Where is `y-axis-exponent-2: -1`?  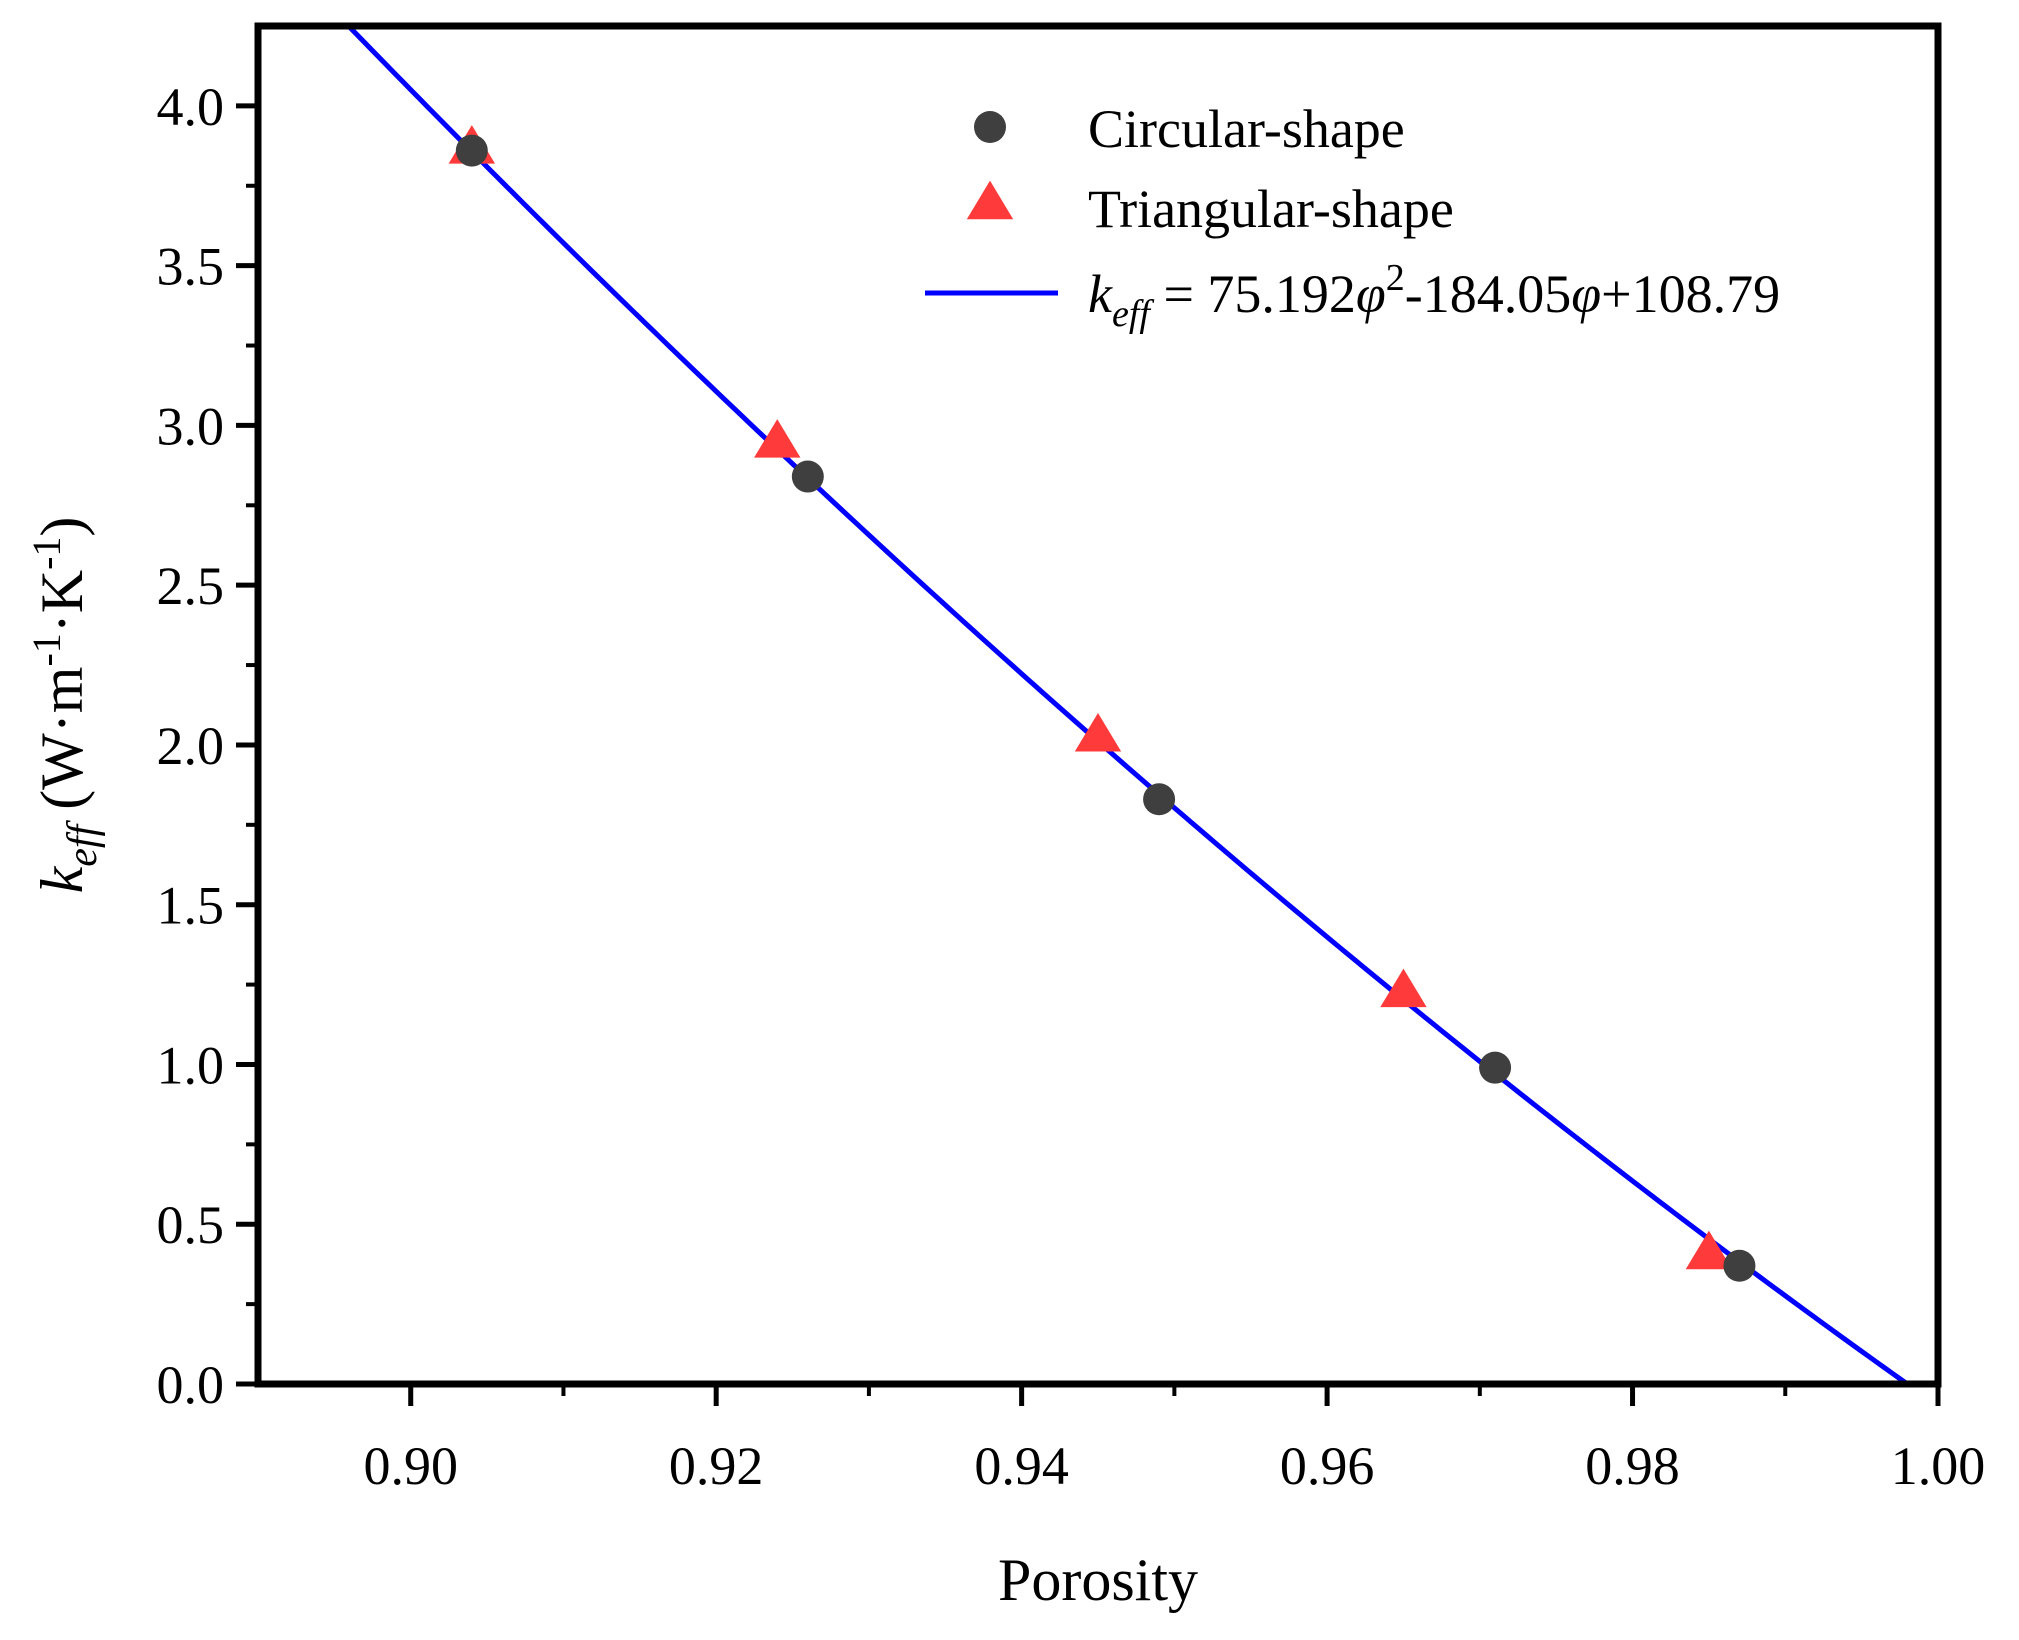
y-axis-exponent-2: -1 is located at coordinates (46, 553).